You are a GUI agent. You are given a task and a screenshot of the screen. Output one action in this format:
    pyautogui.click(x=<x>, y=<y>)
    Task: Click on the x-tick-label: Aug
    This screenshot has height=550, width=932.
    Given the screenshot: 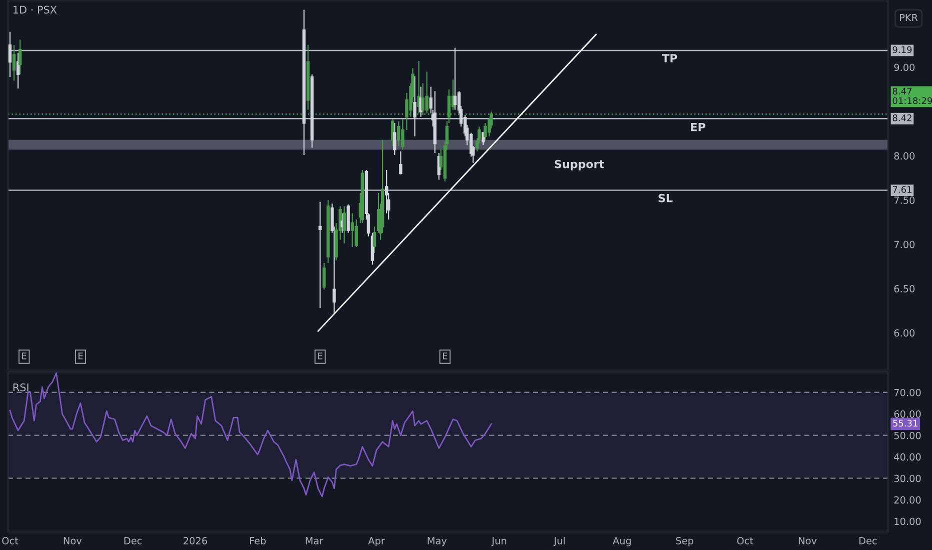 What is the action you would take?
    pyautogui.click(x=621, y=541)
    